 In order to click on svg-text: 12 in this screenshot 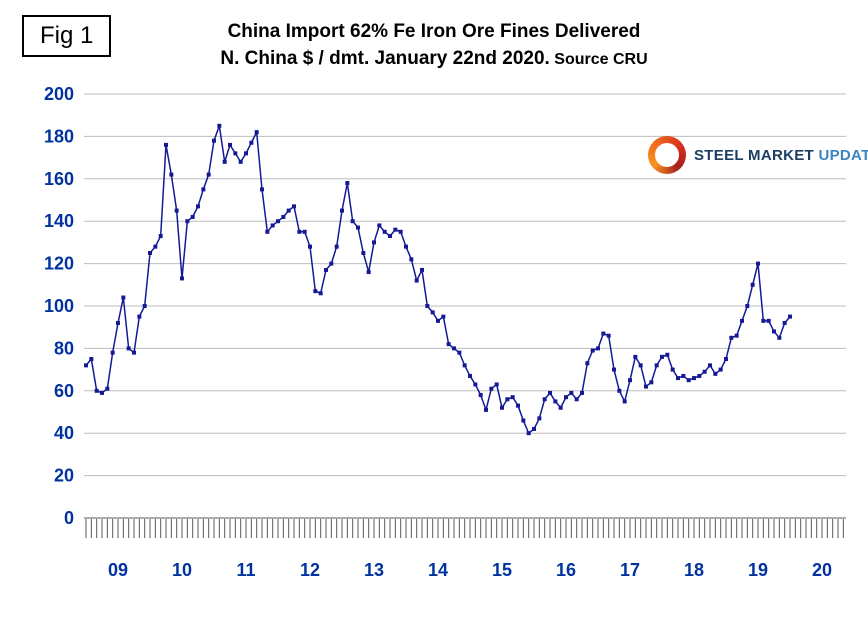, I will do `click(310, 570)`.